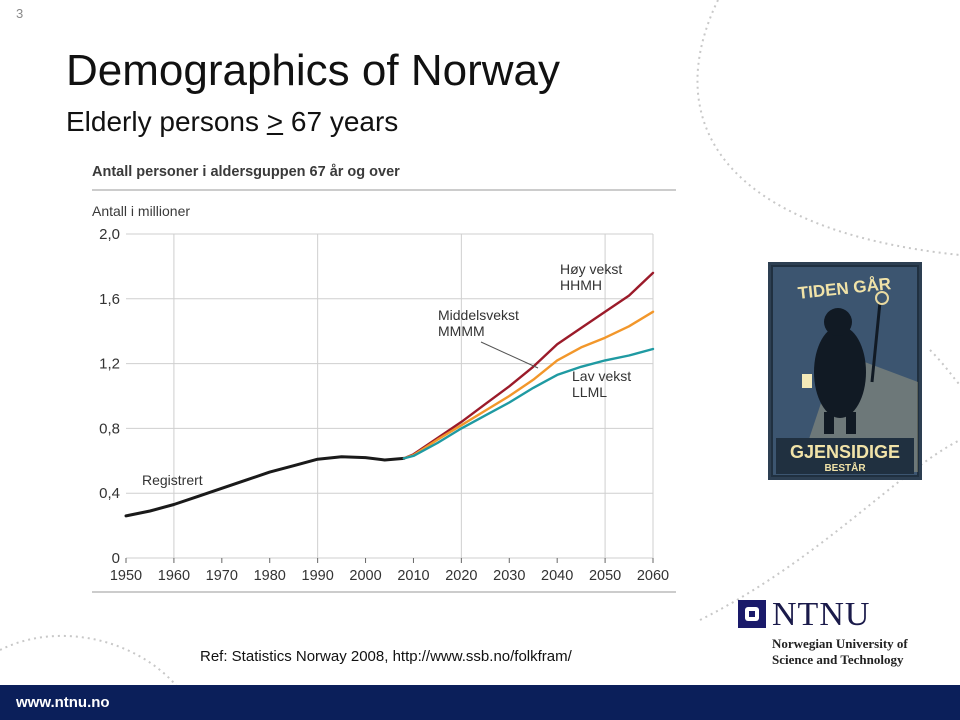  I want to click on y-tick-label: 1,6, so click(109, 299).